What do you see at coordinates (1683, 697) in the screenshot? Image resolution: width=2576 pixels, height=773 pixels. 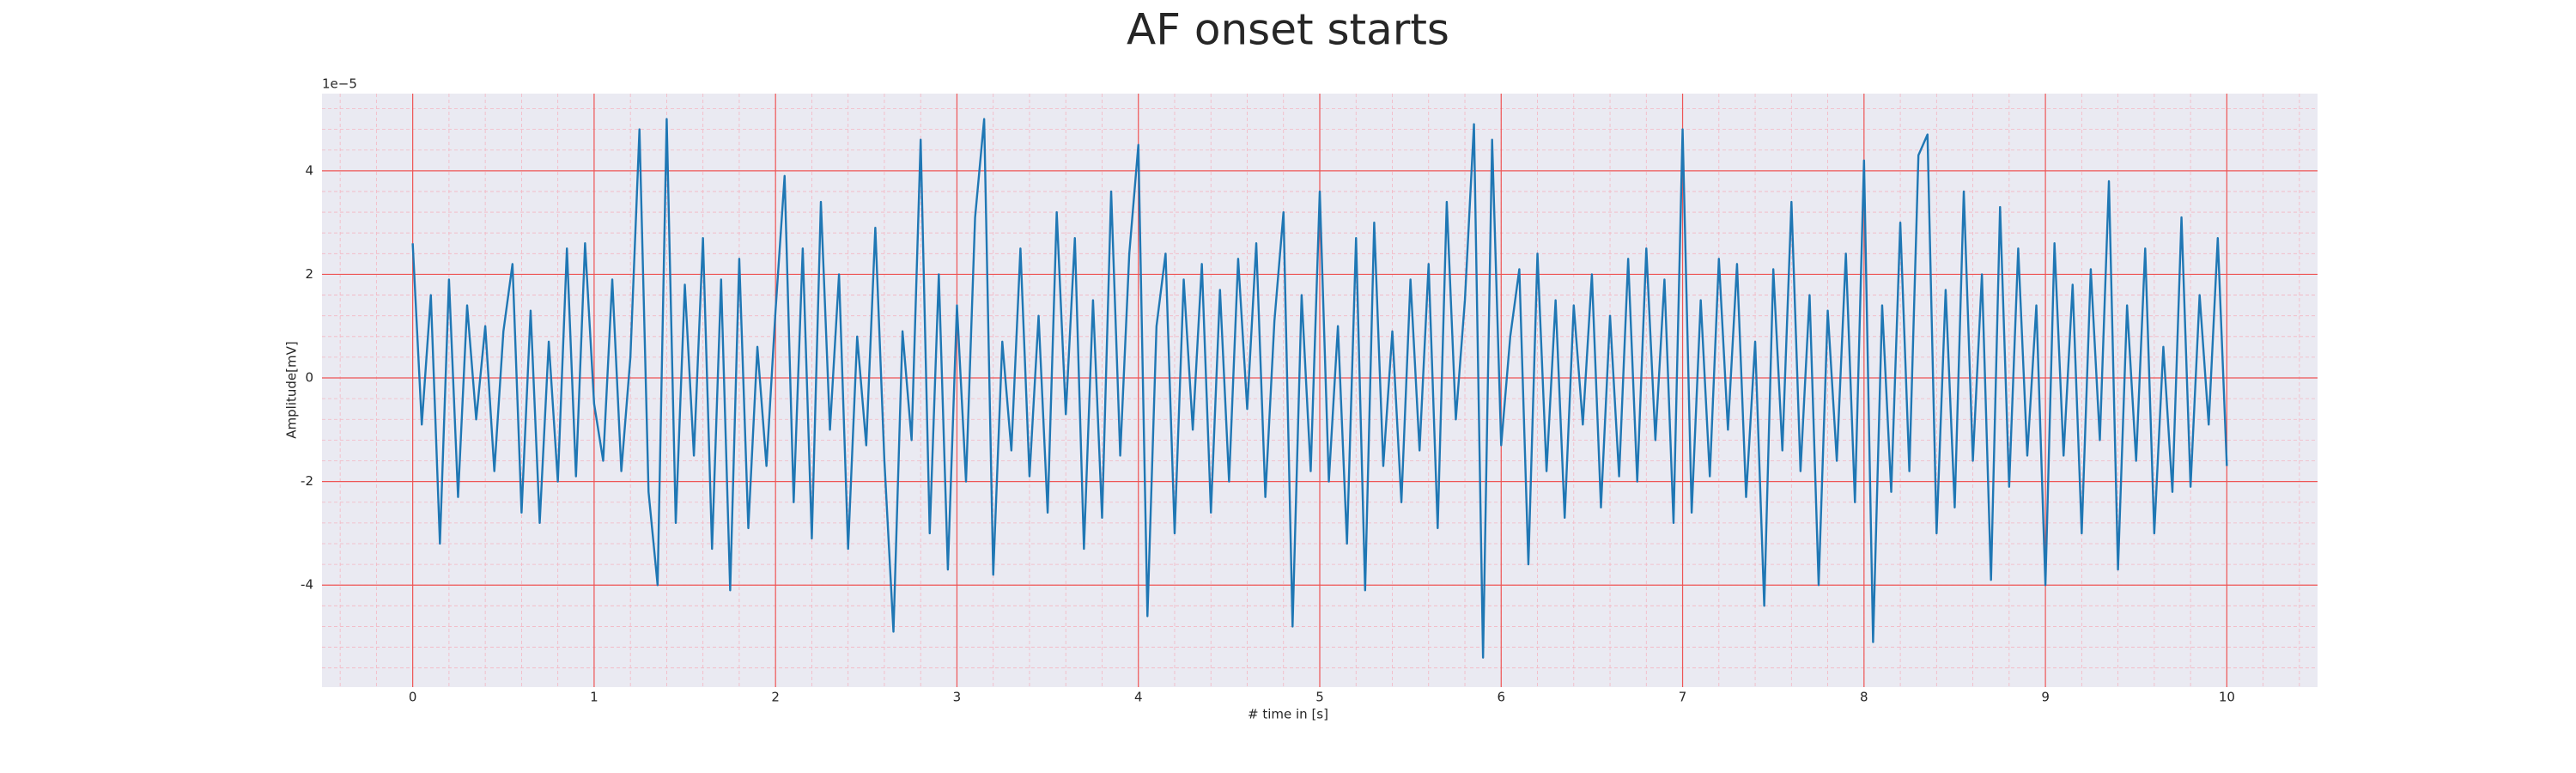 I see `x-tick-label: 7` at bounding box center [1683, 697].